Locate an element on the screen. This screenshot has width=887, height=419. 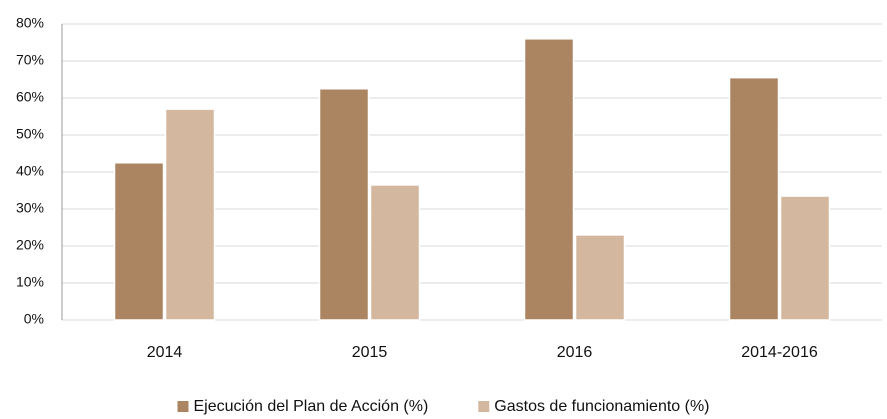
y-tick-label: 60% is located at coordinates (30, 97).